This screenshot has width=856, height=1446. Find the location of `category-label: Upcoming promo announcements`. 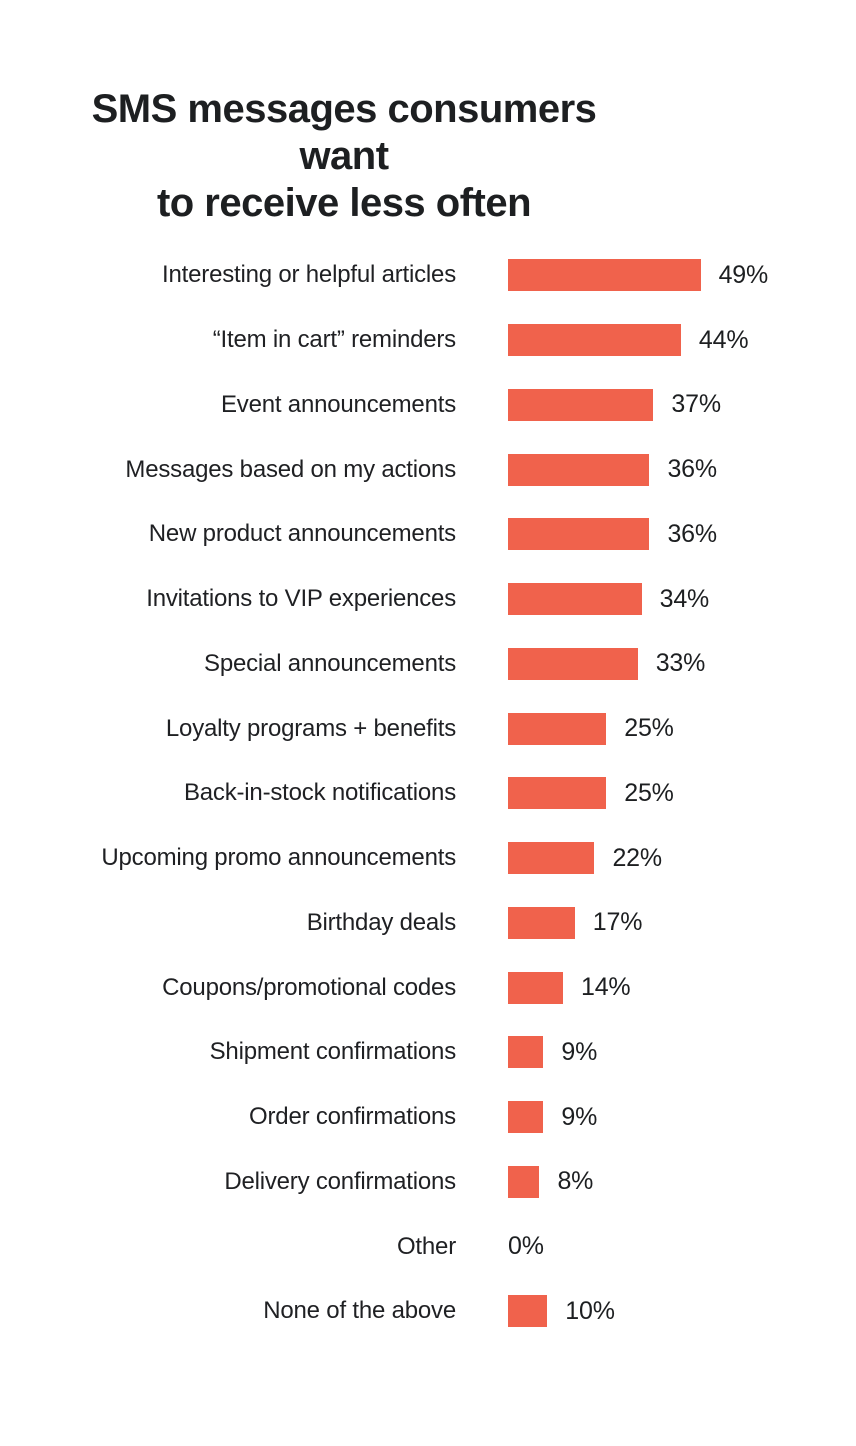

category-label: Upcoming promo announcements is located at coordinates (278, 858).